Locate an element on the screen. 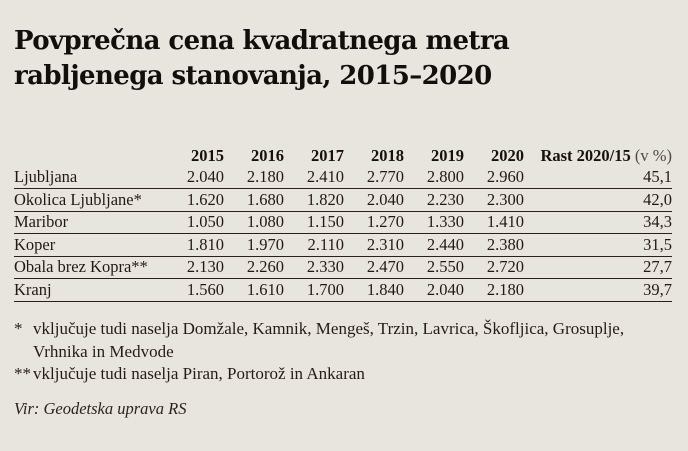  table-row: Kranj 1.560 1.610 1.700 1.840 2.040 2.180 39,7 is located at coordinates (343, 290).